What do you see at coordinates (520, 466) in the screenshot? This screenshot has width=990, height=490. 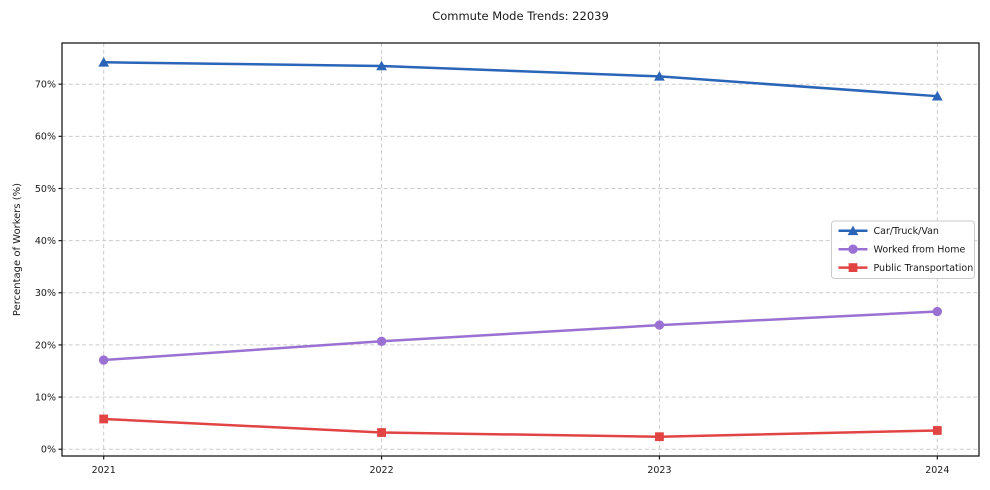 I see `x-axis: 2021 2022 2023 2024` at bounding box center [520, 466].